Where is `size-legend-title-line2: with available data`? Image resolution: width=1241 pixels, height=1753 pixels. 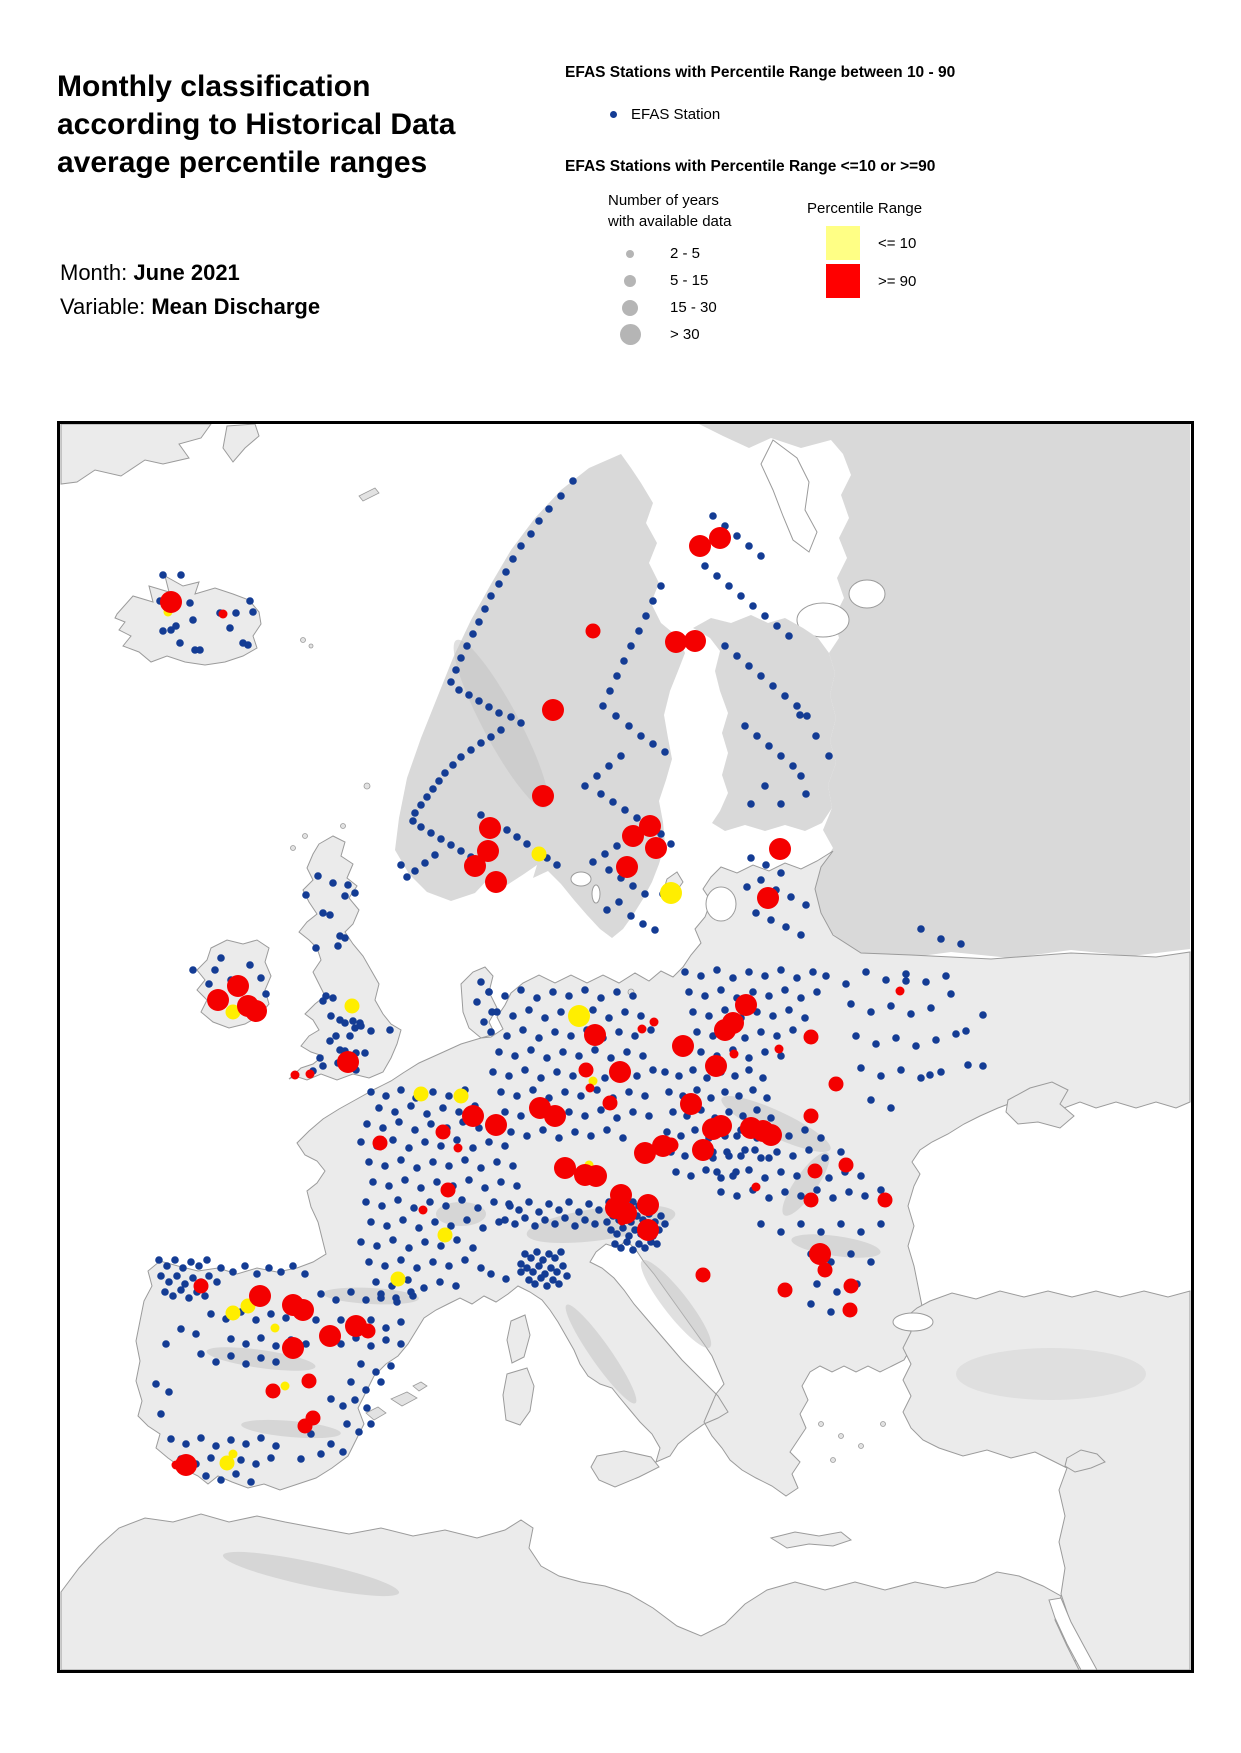
size-legend-title-line2: with available data is located at coordinates (670, 221).